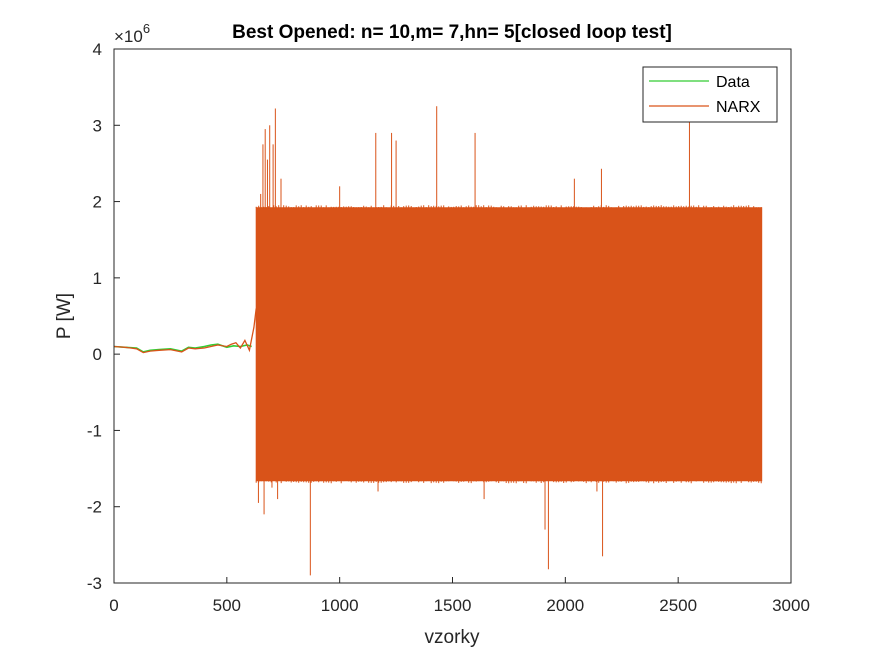 The image size is (875, 656). What do you see at coordinates (97, 125) in the screenshot?
I see `y-tick-label: 3` at bounding box center [97, 125].